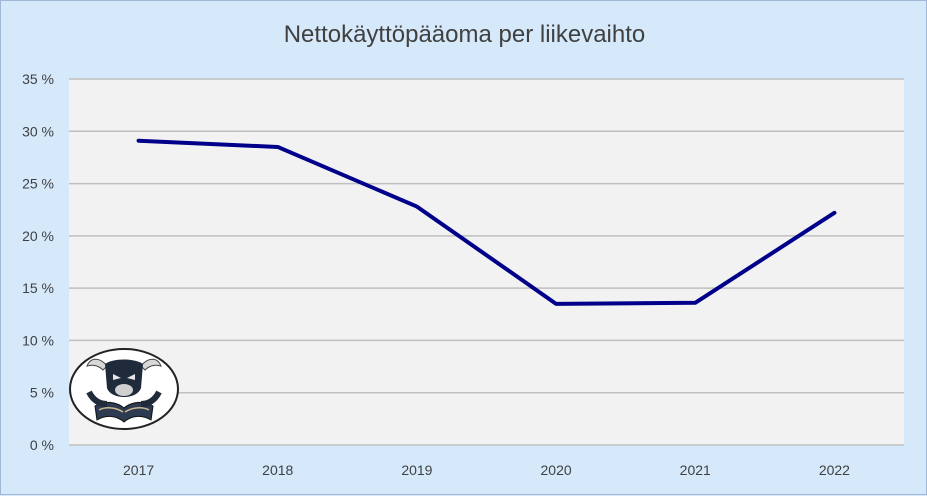 Image resolution: width=927 pixels, height=496 pixels. What do you see at coordinates (486, 470) in the screenshot?
I see `x-axis-ticks: 2017 2018 2019 2020 2021 2022` at bounding box center [486, 470].